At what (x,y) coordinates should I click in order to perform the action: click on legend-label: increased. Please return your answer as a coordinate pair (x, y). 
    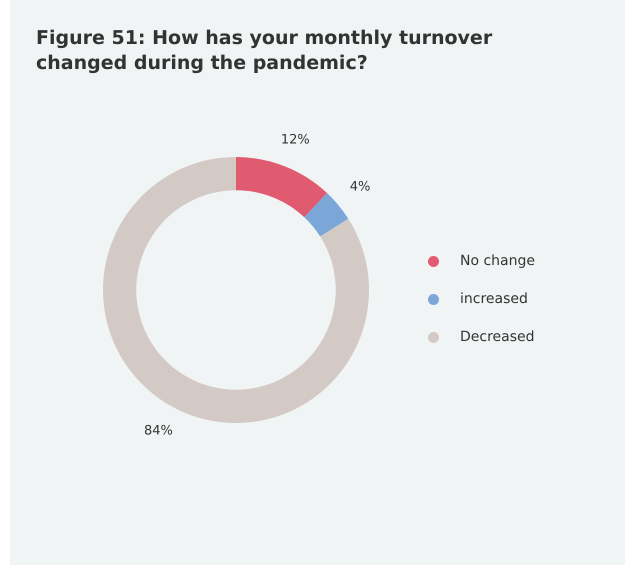
    Looking at the image, I should click on (494, 299).